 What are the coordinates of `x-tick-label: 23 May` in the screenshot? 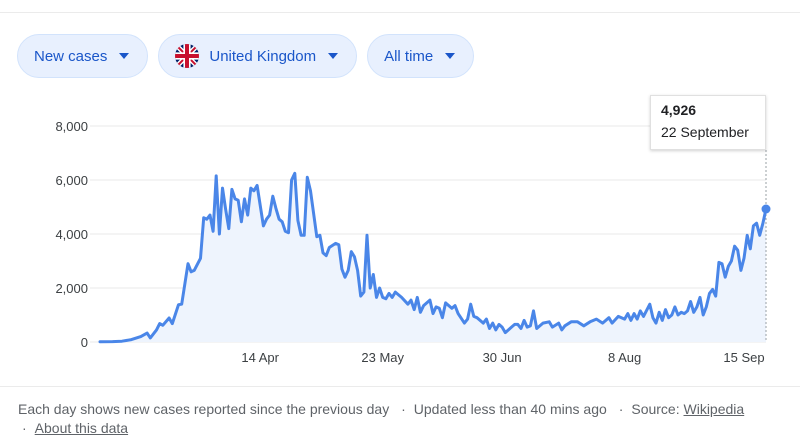 It's located at (382, 357).